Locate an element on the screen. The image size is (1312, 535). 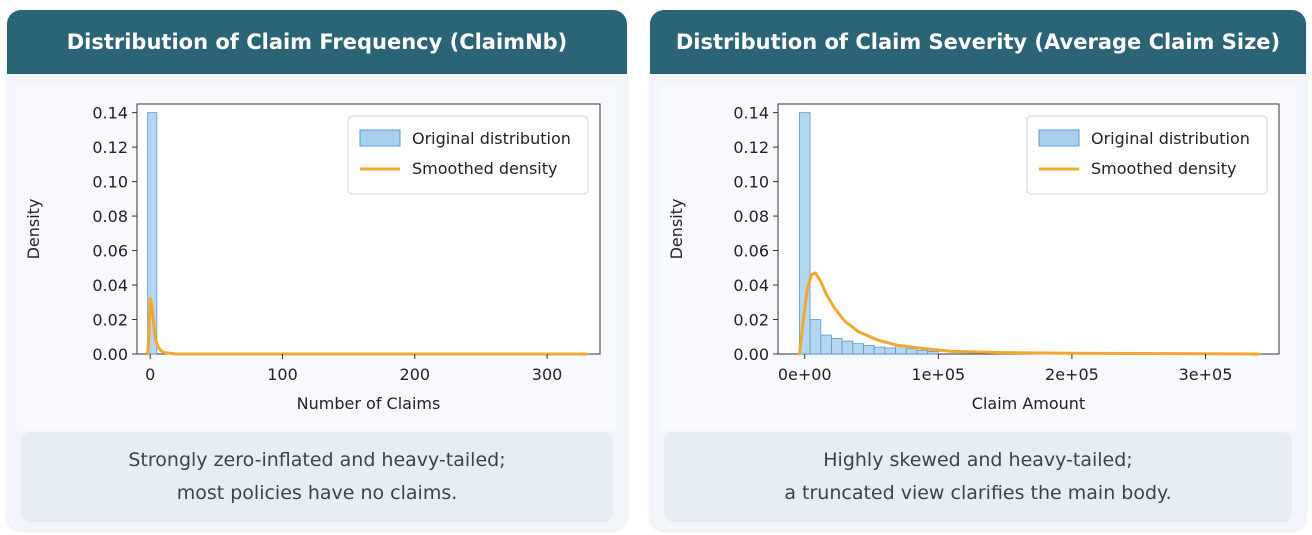
x-tick-label: 200 is located at coordinates (415, 374).